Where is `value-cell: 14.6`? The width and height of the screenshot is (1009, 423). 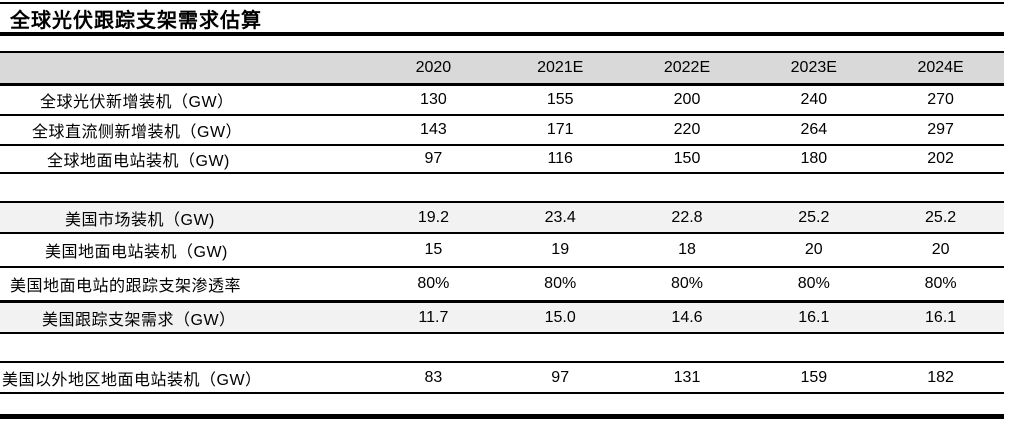 value-cell: 14.6 is located at coordinates (687, 317).